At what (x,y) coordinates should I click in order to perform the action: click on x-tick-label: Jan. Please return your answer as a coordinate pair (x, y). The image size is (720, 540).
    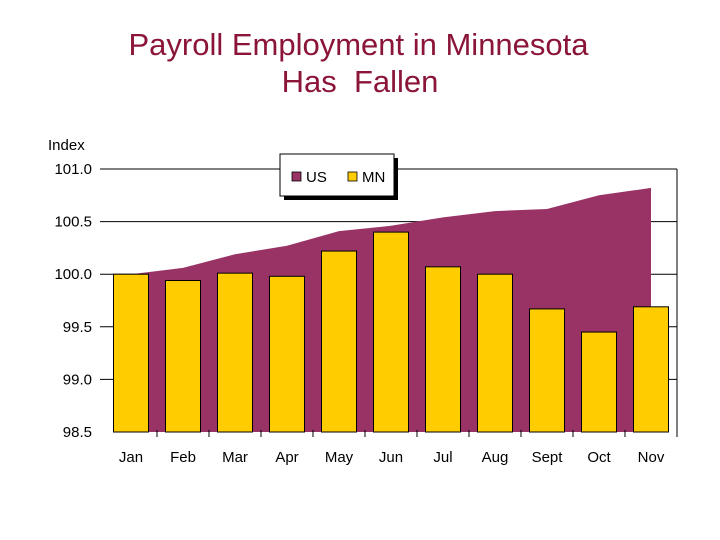
    Looking at the image, I should click on (131, 457).